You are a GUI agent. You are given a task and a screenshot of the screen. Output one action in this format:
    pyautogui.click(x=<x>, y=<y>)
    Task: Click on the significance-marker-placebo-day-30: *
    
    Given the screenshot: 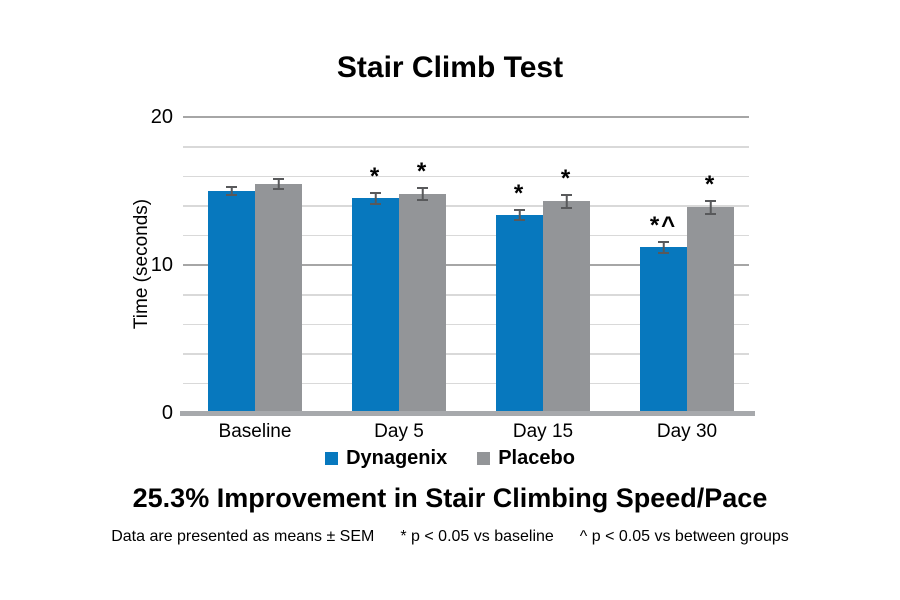 What is the action you would take?
    pyautogui.click(x=710, y=184)
    